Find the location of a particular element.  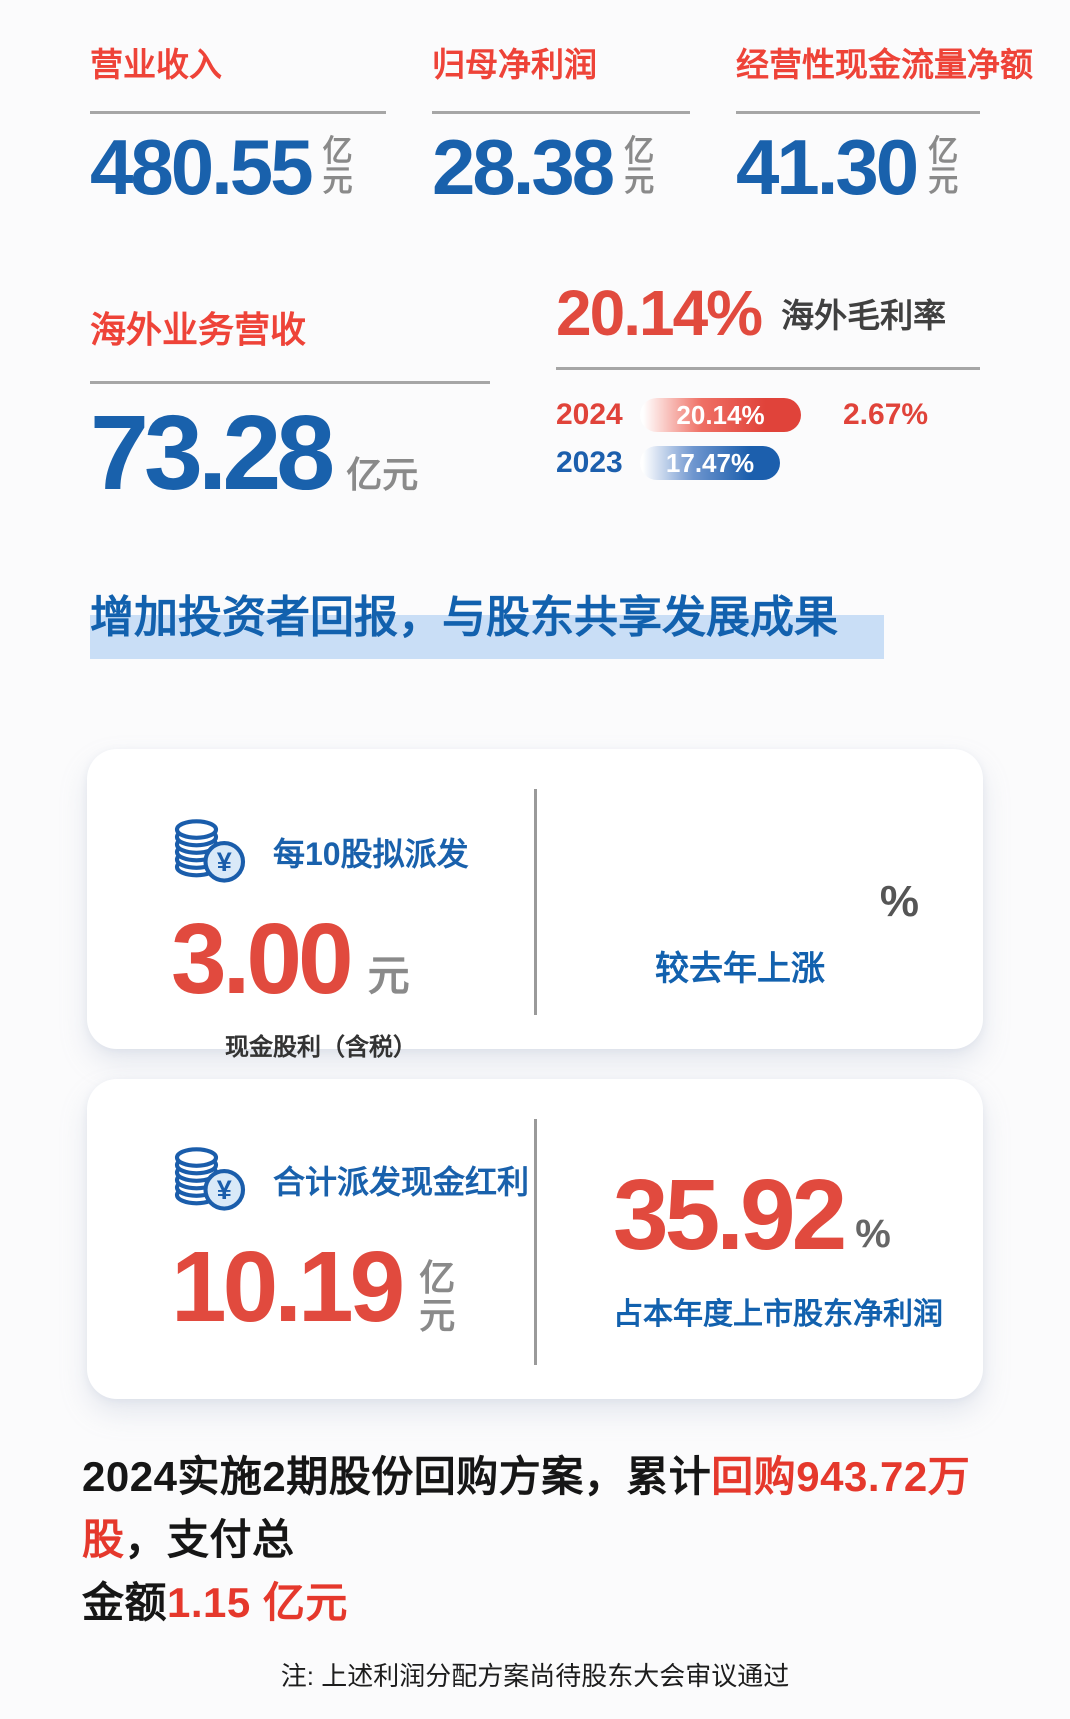

card-right: % 较去年上涨 is located at coordinates (760, 899).